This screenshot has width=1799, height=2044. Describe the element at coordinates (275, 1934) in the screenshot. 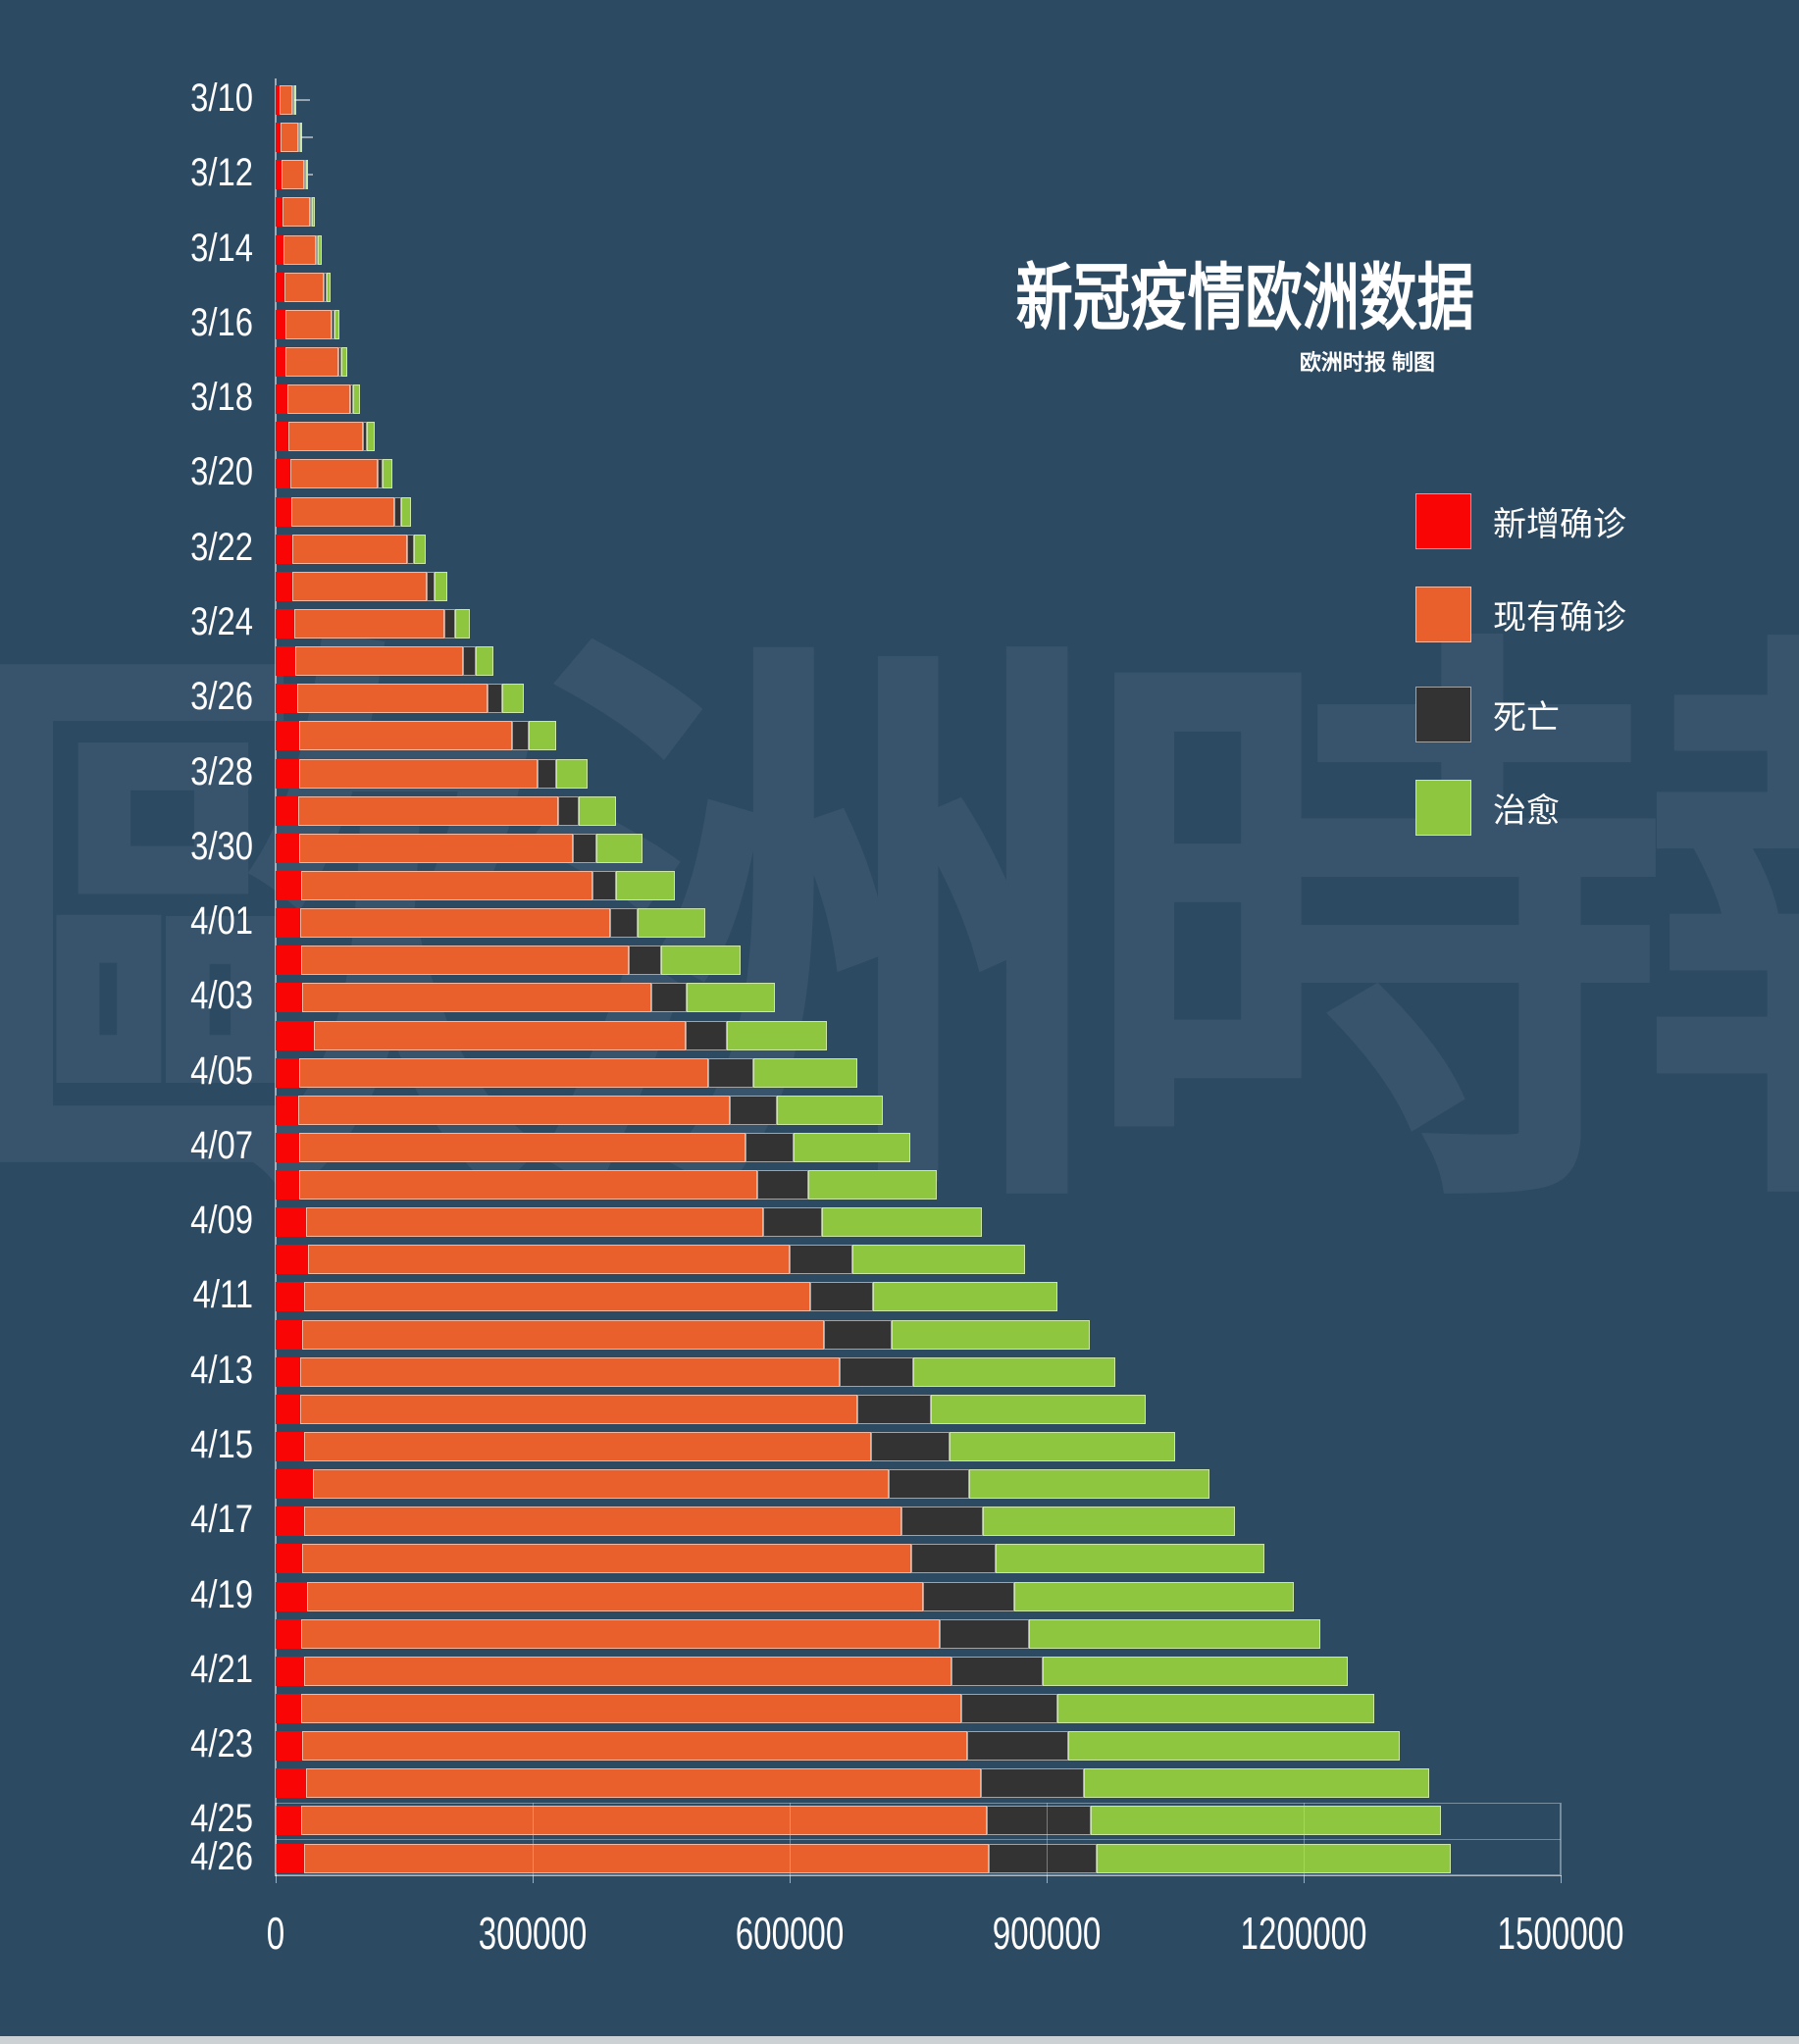

I see `x-axis-label-0: 0` at that location.